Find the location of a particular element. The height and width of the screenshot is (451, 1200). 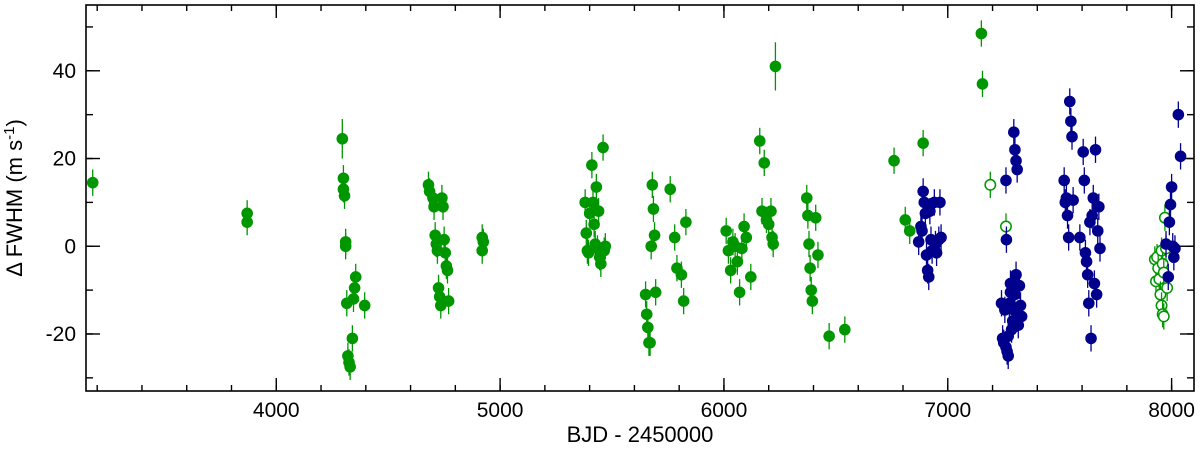

x-tick-label: 4000 is located at coordinates (276, 410).